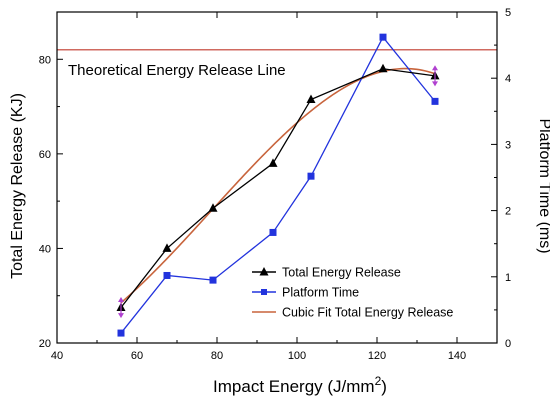  Describe the element at coordinates (320, 293) in the screenshot. I see `legend-label: Platform Time` at that location.